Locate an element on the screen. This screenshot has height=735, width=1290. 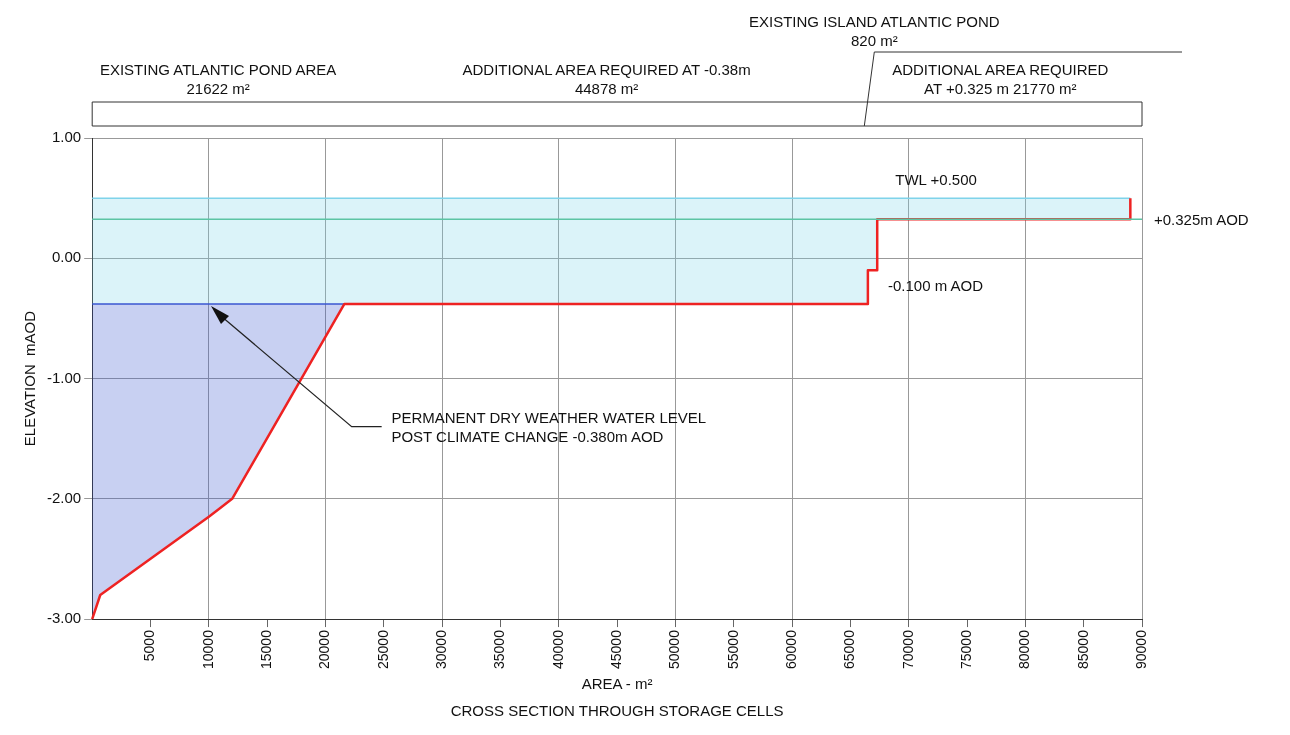
y-tick-label: 1.00 is located at coordinates (66, 137).